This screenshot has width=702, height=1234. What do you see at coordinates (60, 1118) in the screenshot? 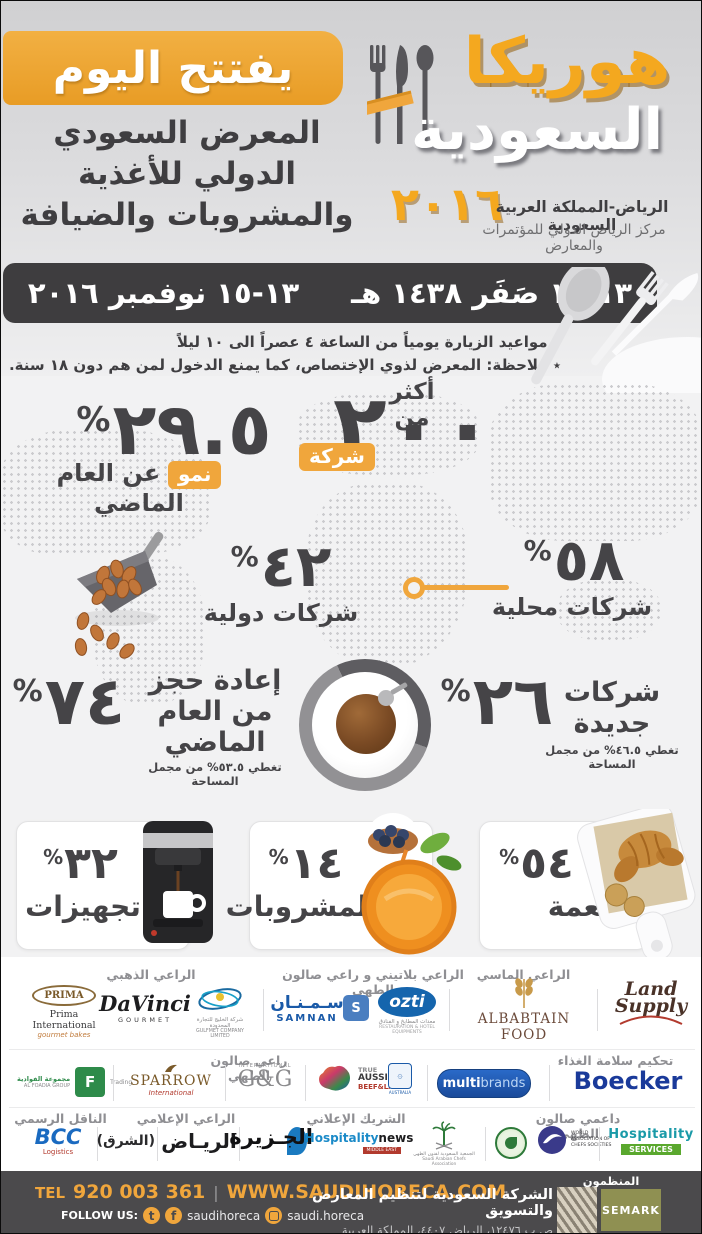
I see `carrier-heading: الناقل الرسمي` at bounding box center [60, 1118].